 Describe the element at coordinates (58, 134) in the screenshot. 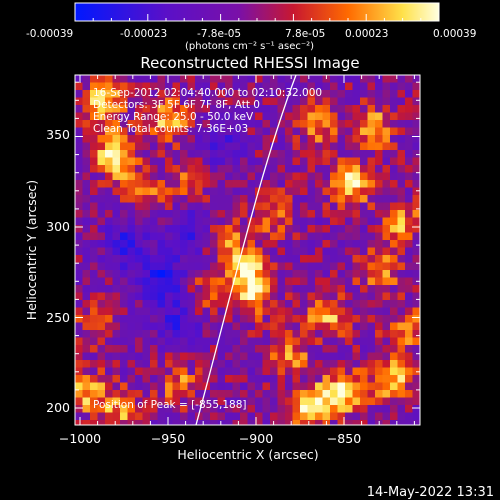

I see `y-tick-label: 350` at that location.